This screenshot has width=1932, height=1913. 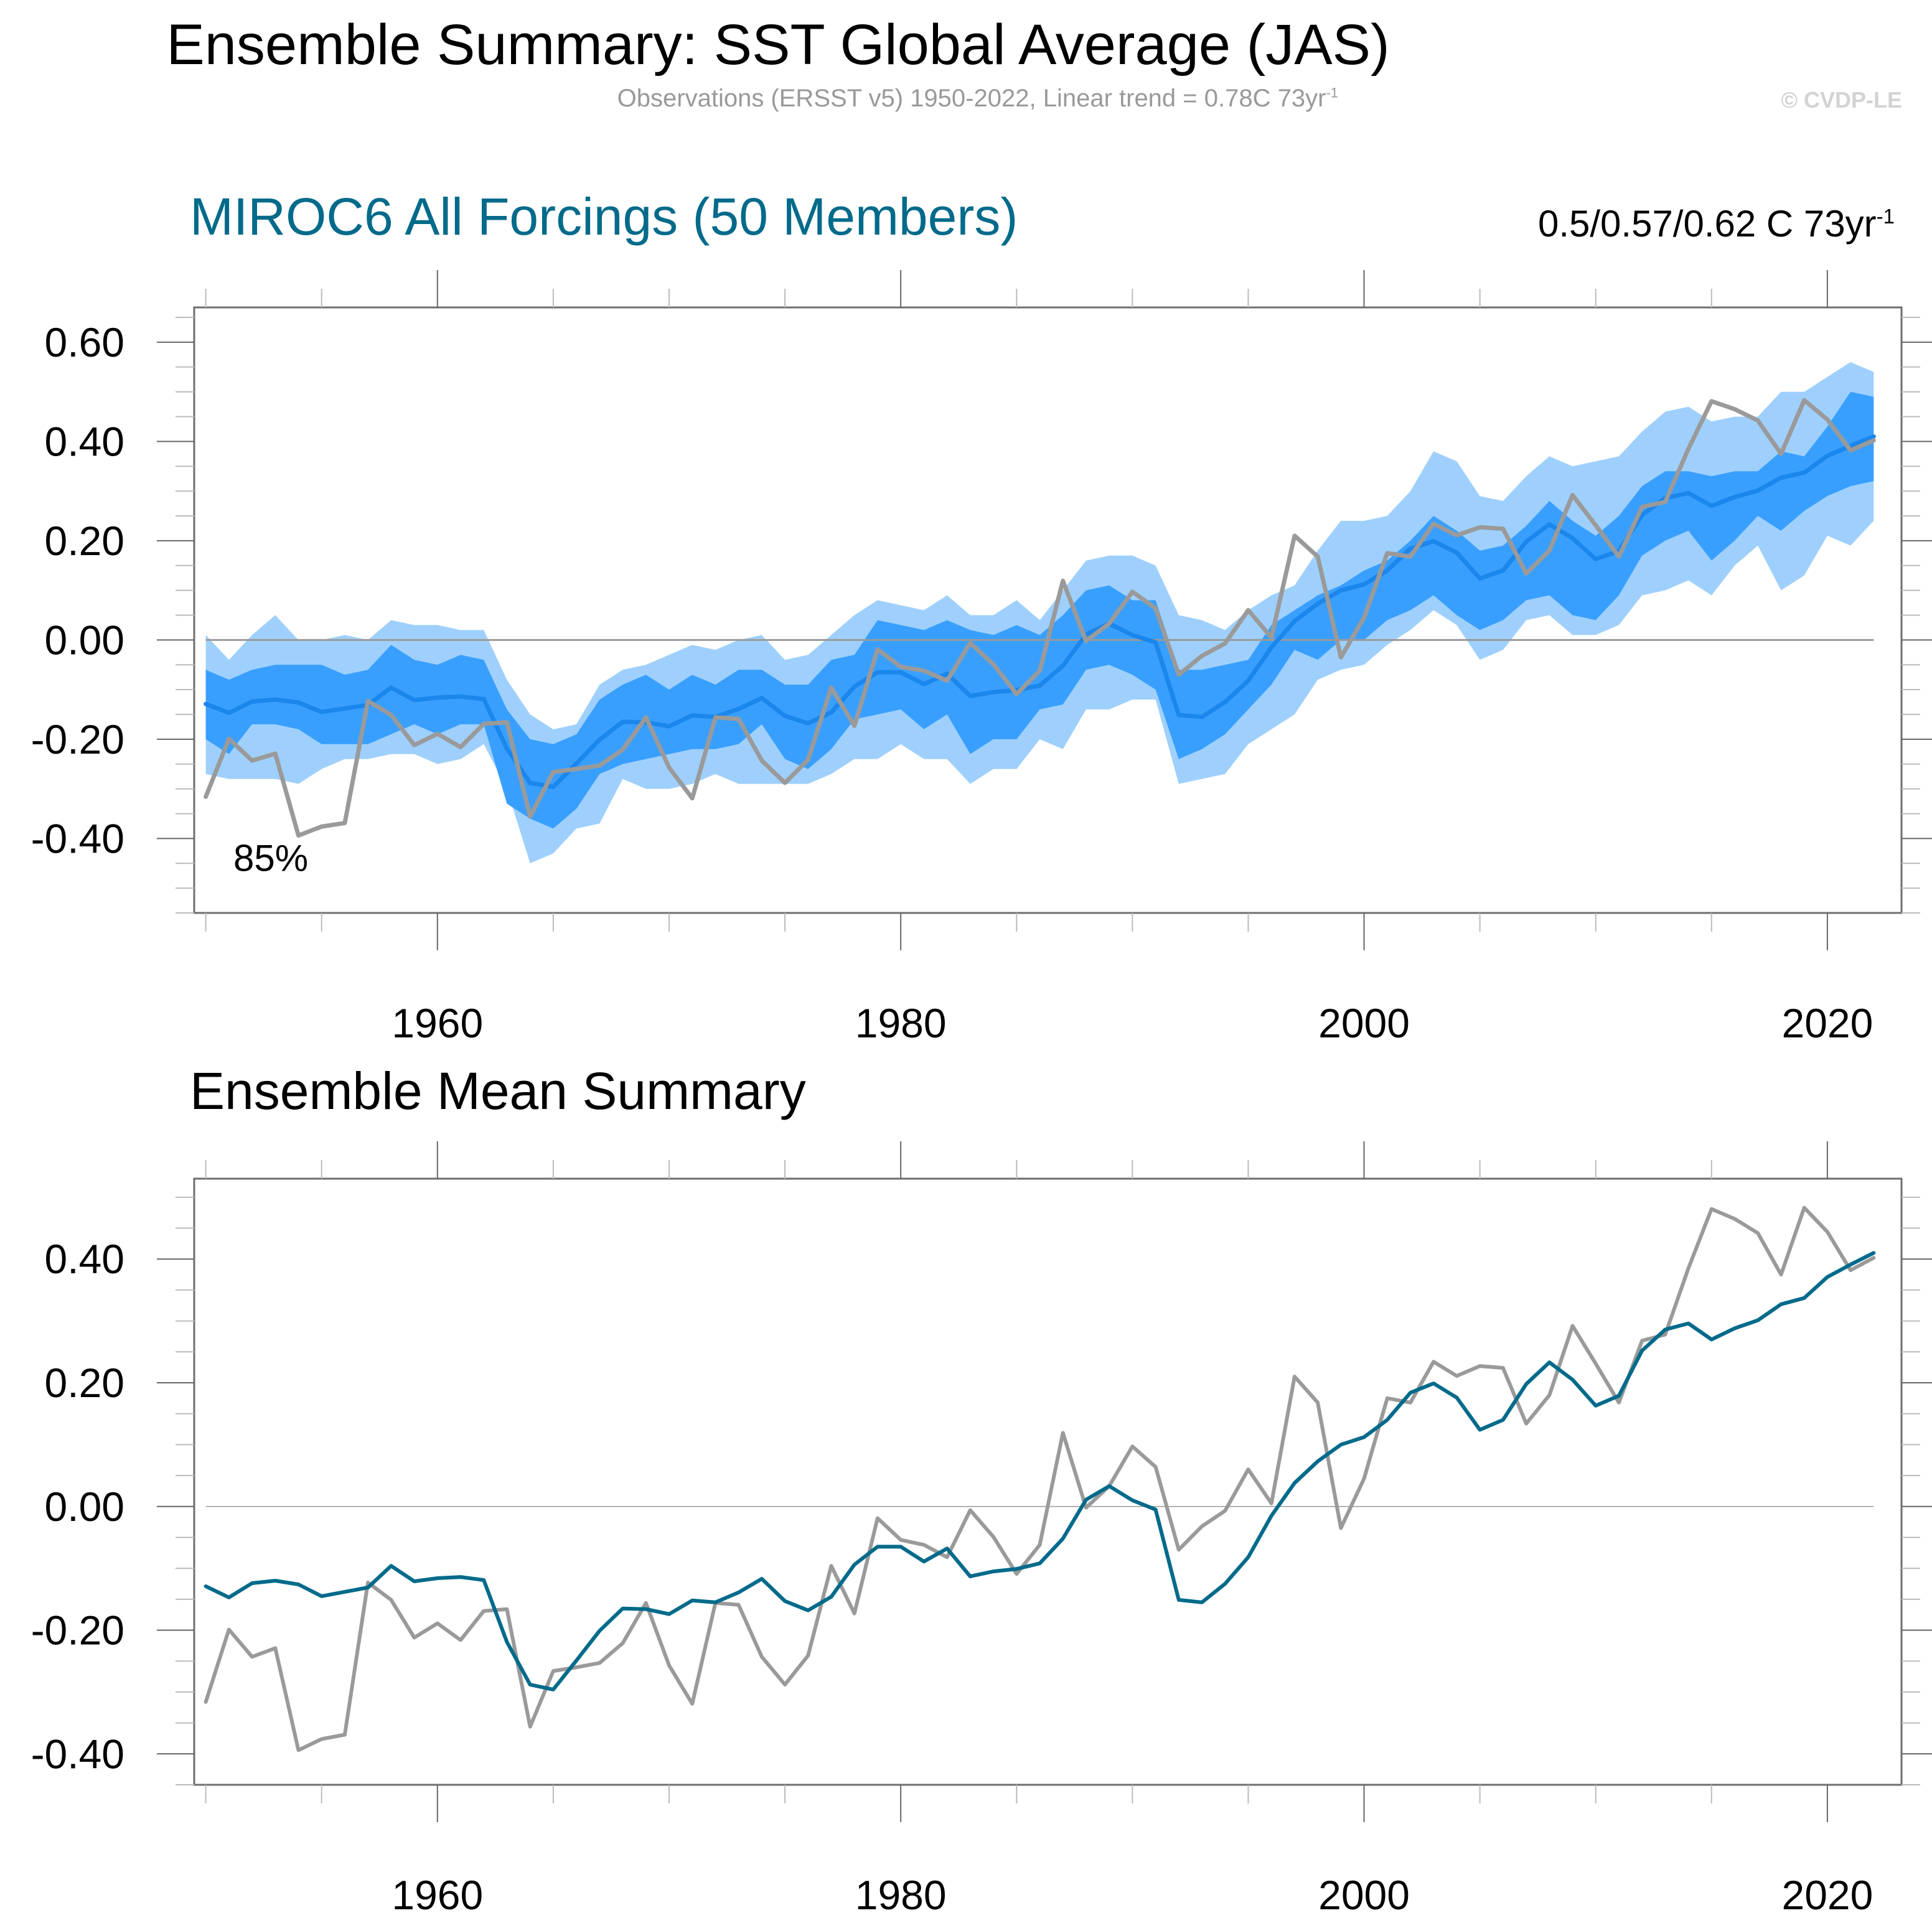 What do you see at coordinates (1885, 217) in the screenshot?
I see `trend-label-superscript: -1` at bounding box center [1885, 217].